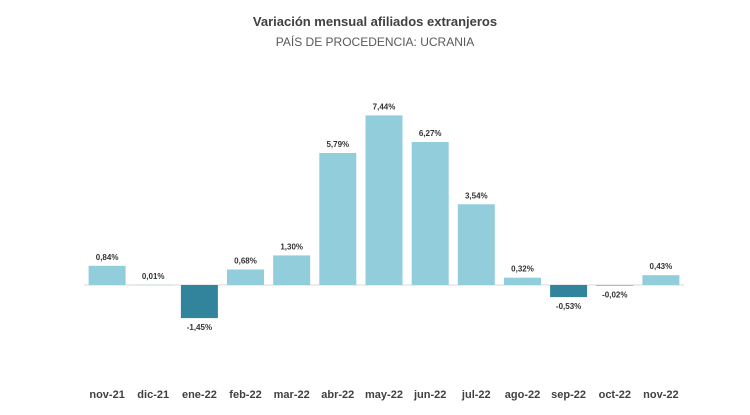 This screenshot has width=750, height=415. What do you see at coordinates (430, 133) in the screenshot?
I see `data-label-jun-22: 6,27%` at bounding box center [430, 133].